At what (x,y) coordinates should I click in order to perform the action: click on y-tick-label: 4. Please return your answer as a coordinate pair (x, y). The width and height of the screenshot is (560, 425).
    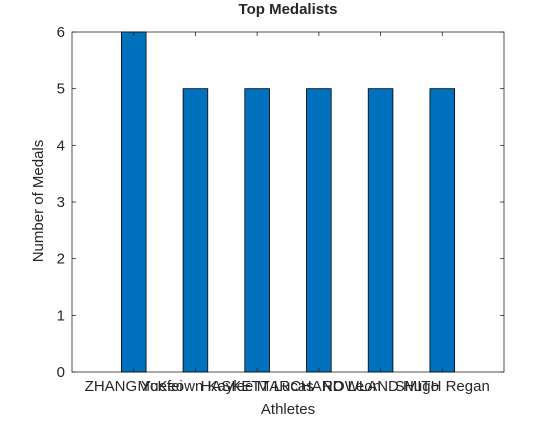
    Looking at the image, I should click on (61, 145).